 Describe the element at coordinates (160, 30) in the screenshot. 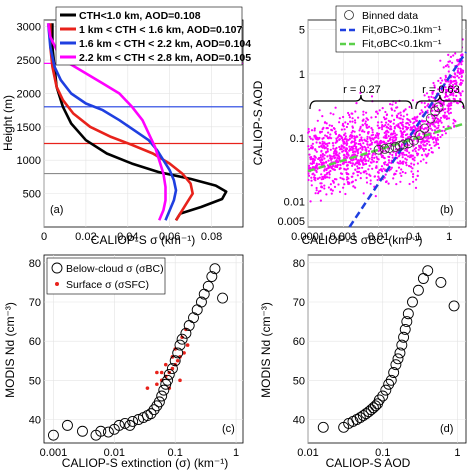

I see `legend-label: 1 km < CTH < 1.6 km, AOD=0.107` at that location.